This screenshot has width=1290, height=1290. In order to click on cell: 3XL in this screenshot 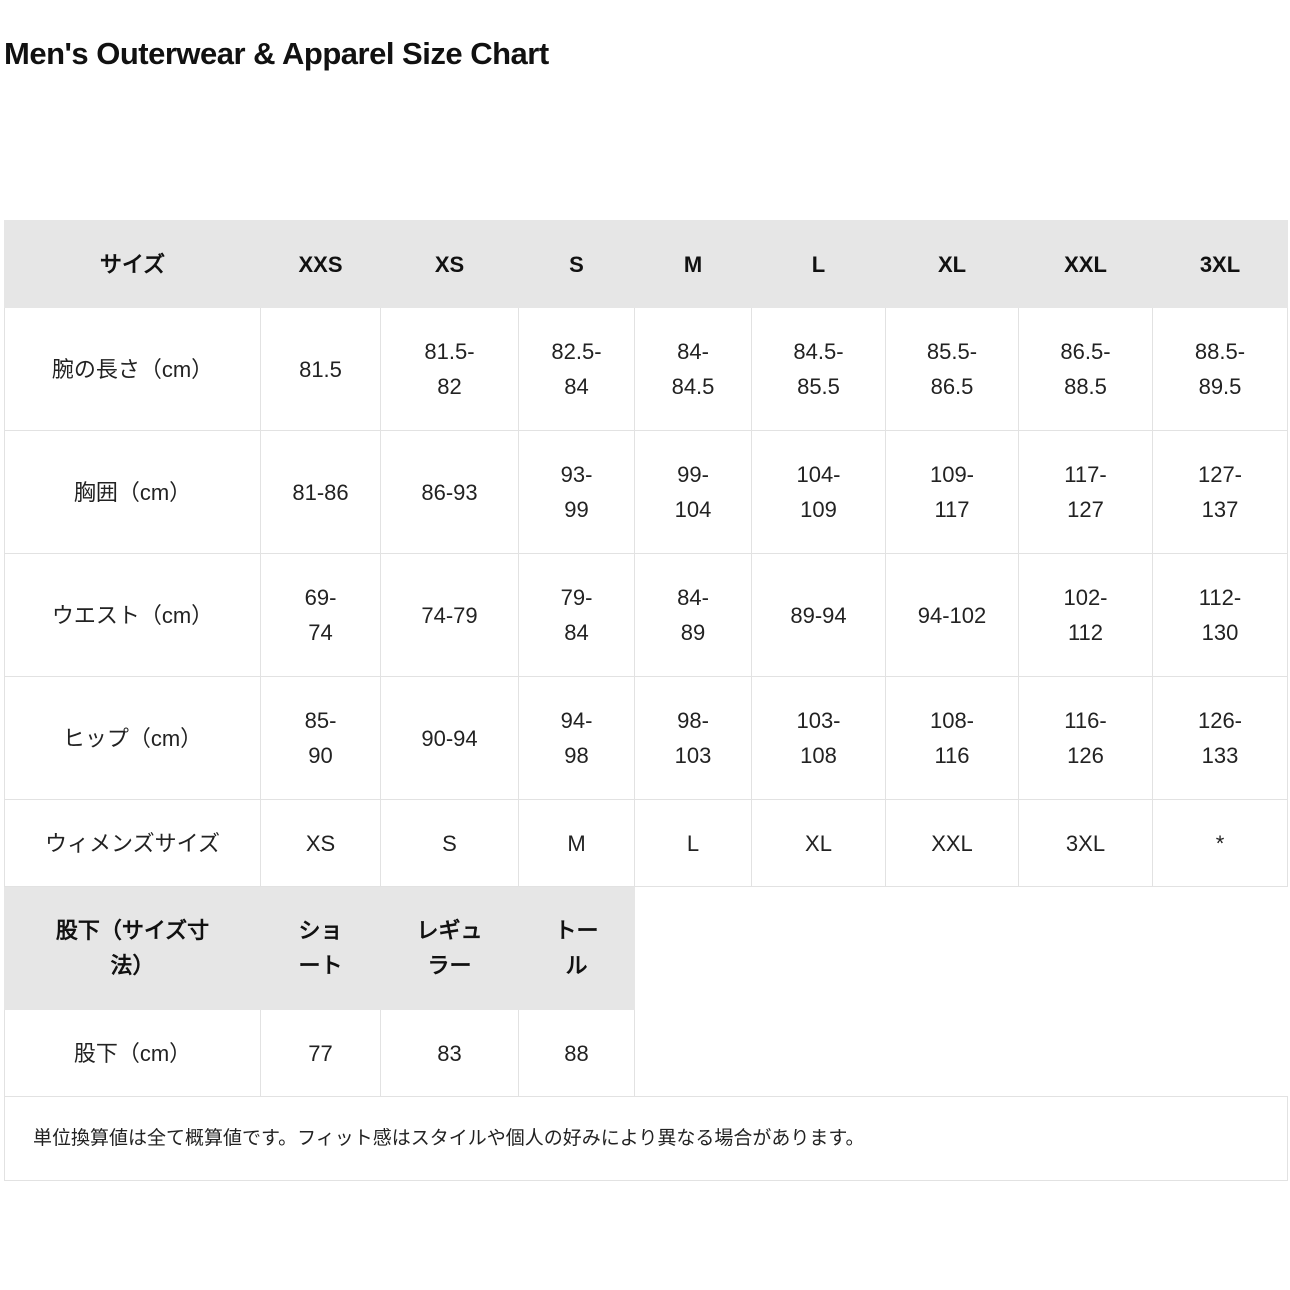, I will do `click(1085, 843)`.